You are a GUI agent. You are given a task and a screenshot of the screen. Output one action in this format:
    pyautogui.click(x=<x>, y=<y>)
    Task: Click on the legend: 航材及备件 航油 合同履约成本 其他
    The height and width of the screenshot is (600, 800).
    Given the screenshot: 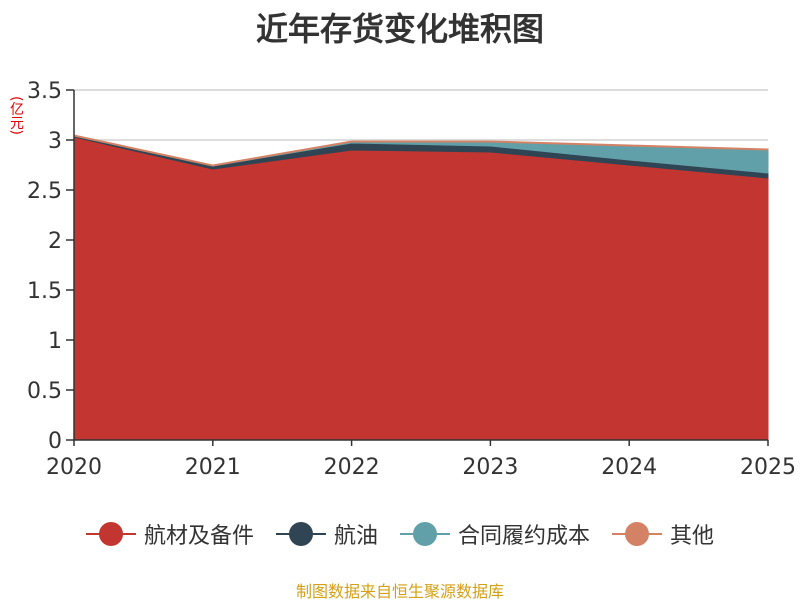 What is the action you would take?
    pyautogui.click(x=400, y=534)
    